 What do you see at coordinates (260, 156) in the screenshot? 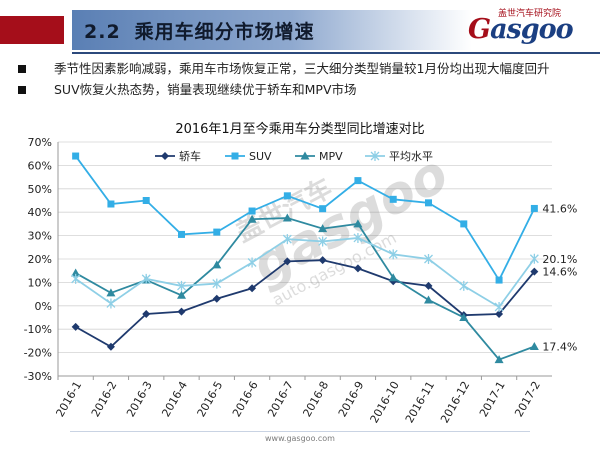
I see `legend-label: SUV` at bounding box center [260, 156].